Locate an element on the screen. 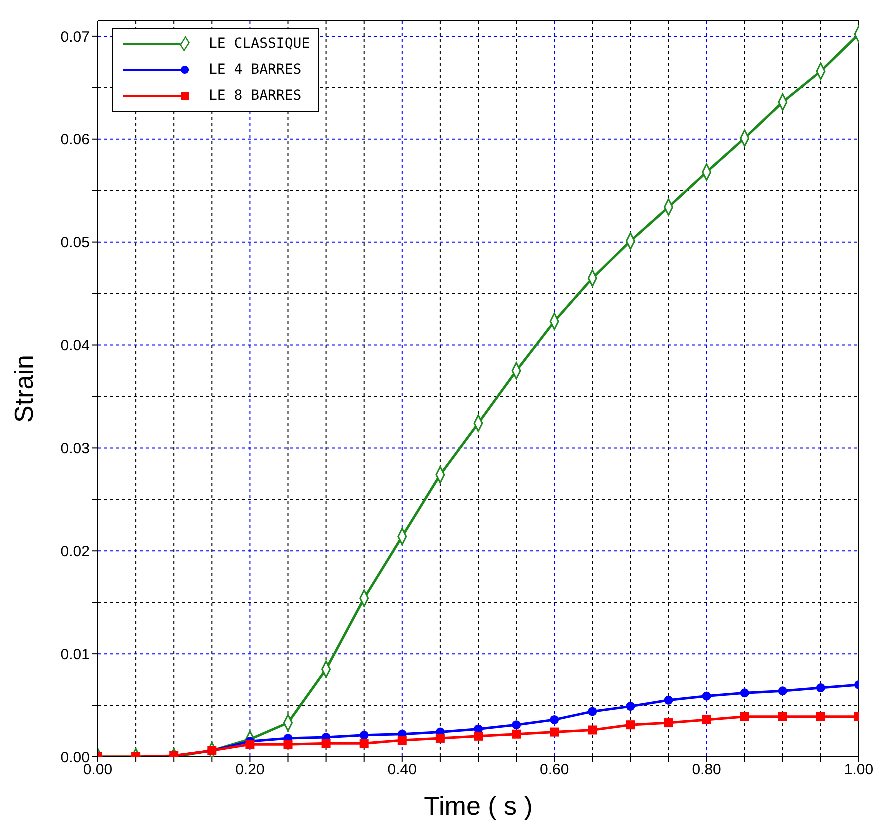  x-tick-label: 0.80 is located at coordinates (707, 770).